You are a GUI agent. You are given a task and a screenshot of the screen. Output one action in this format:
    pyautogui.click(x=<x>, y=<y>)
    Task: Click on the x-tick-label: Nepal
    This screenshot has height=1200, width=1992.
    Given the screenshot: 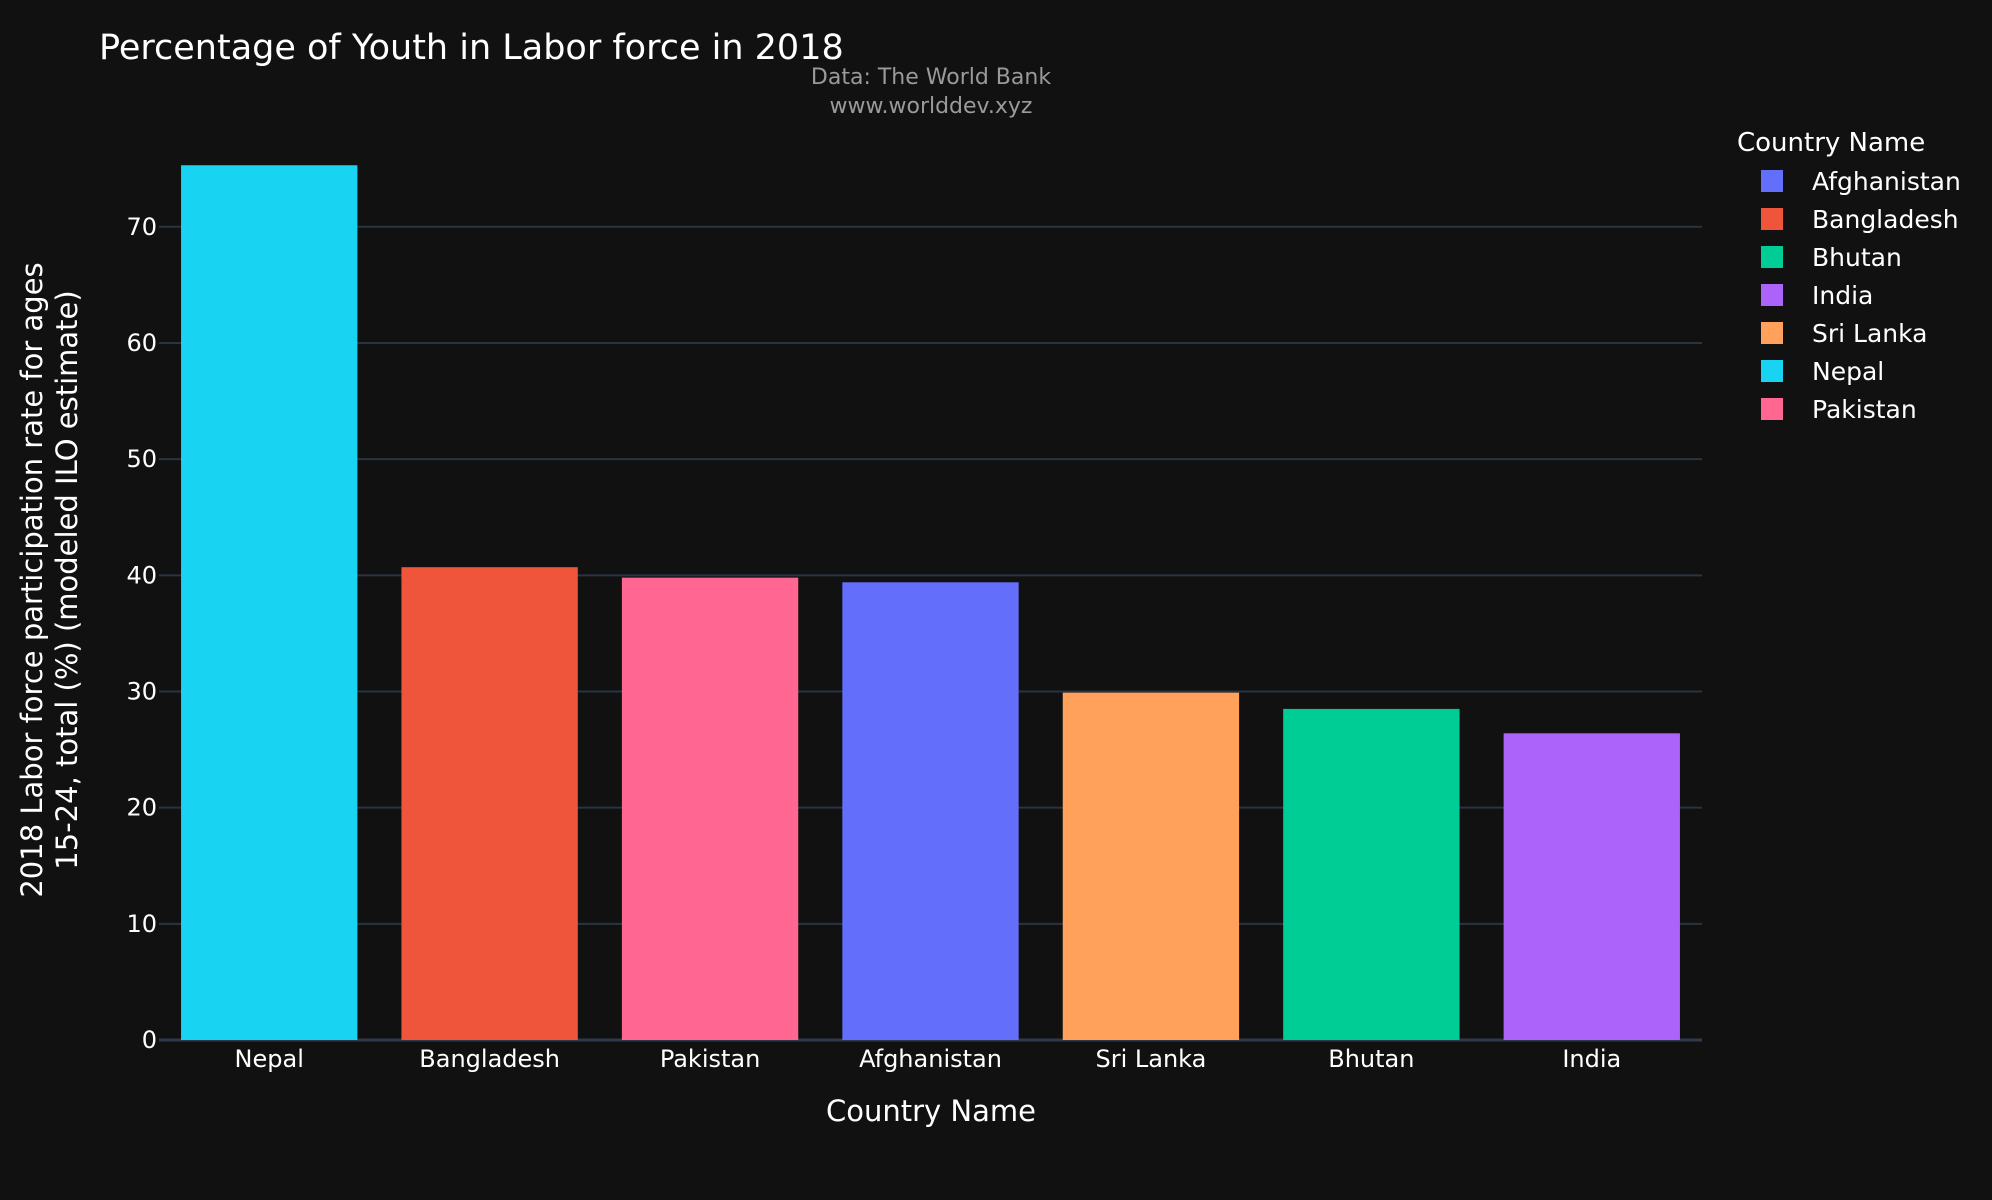 What is the action you would take?
    pyautogui.click(x=269, y=1059)
    